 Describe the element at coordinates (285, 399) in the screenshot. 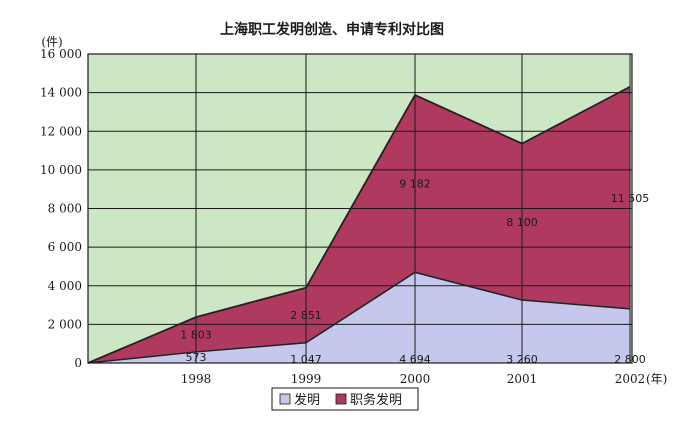

I see `legend-swatch-发明` at that location.